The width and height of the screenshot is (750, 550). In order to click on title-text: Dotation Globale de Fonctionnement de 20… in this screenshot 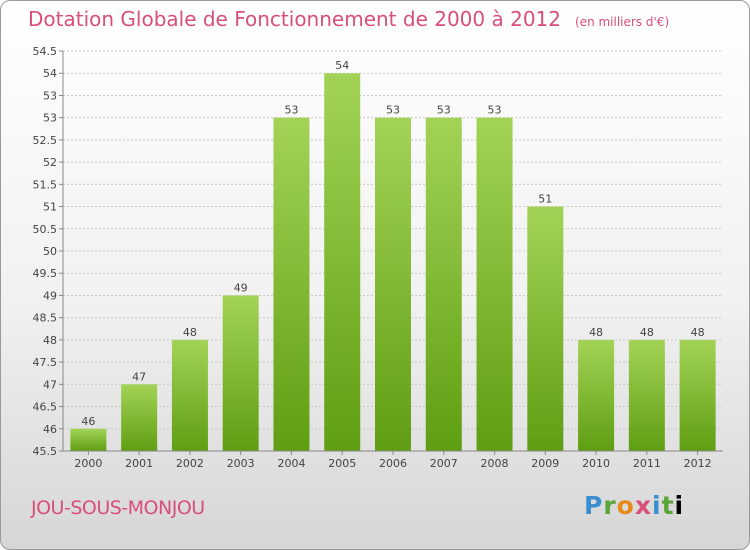, I will do `click(294, 19)`.